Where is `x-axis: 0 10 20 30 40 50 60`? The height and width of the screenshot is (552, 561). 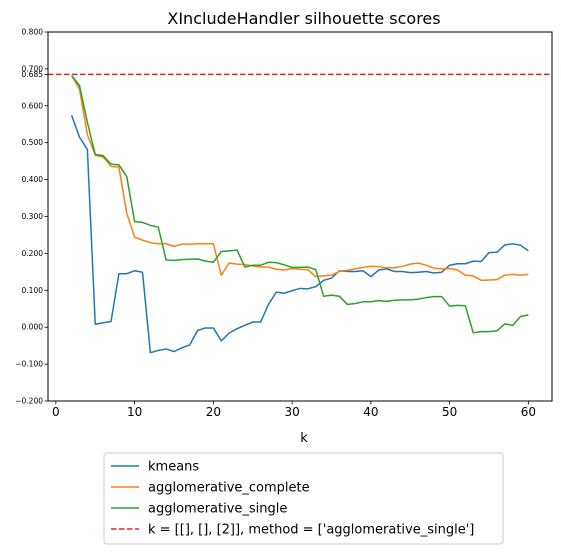
x-axis: 0 10 20 30 40 50 60 is located at coordinates (294, 410).